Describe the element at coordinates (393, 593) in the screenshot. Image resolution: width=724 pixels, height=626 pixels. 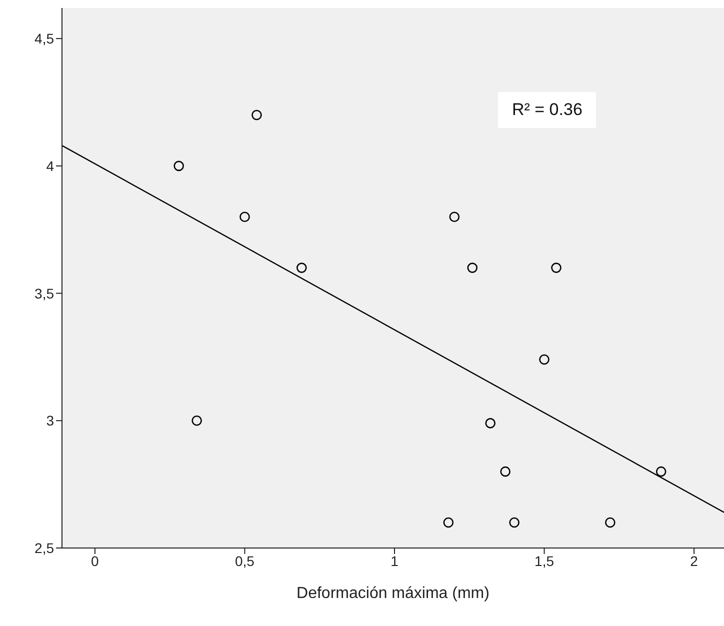
I see `x-axis-title: Deformación máxima (mm)` at that location.